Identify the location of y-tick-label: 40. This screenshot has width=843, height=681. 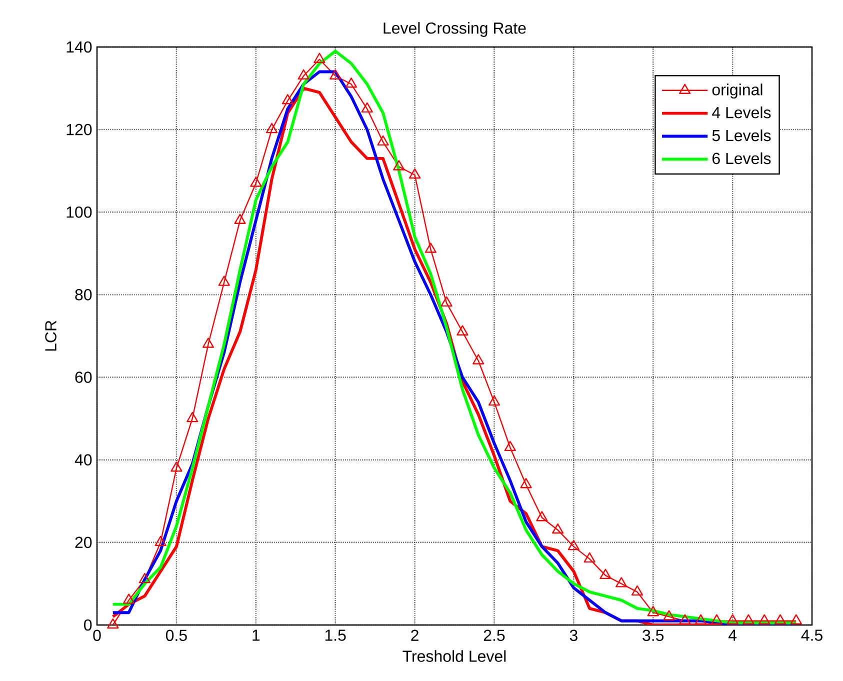
(83, 460).